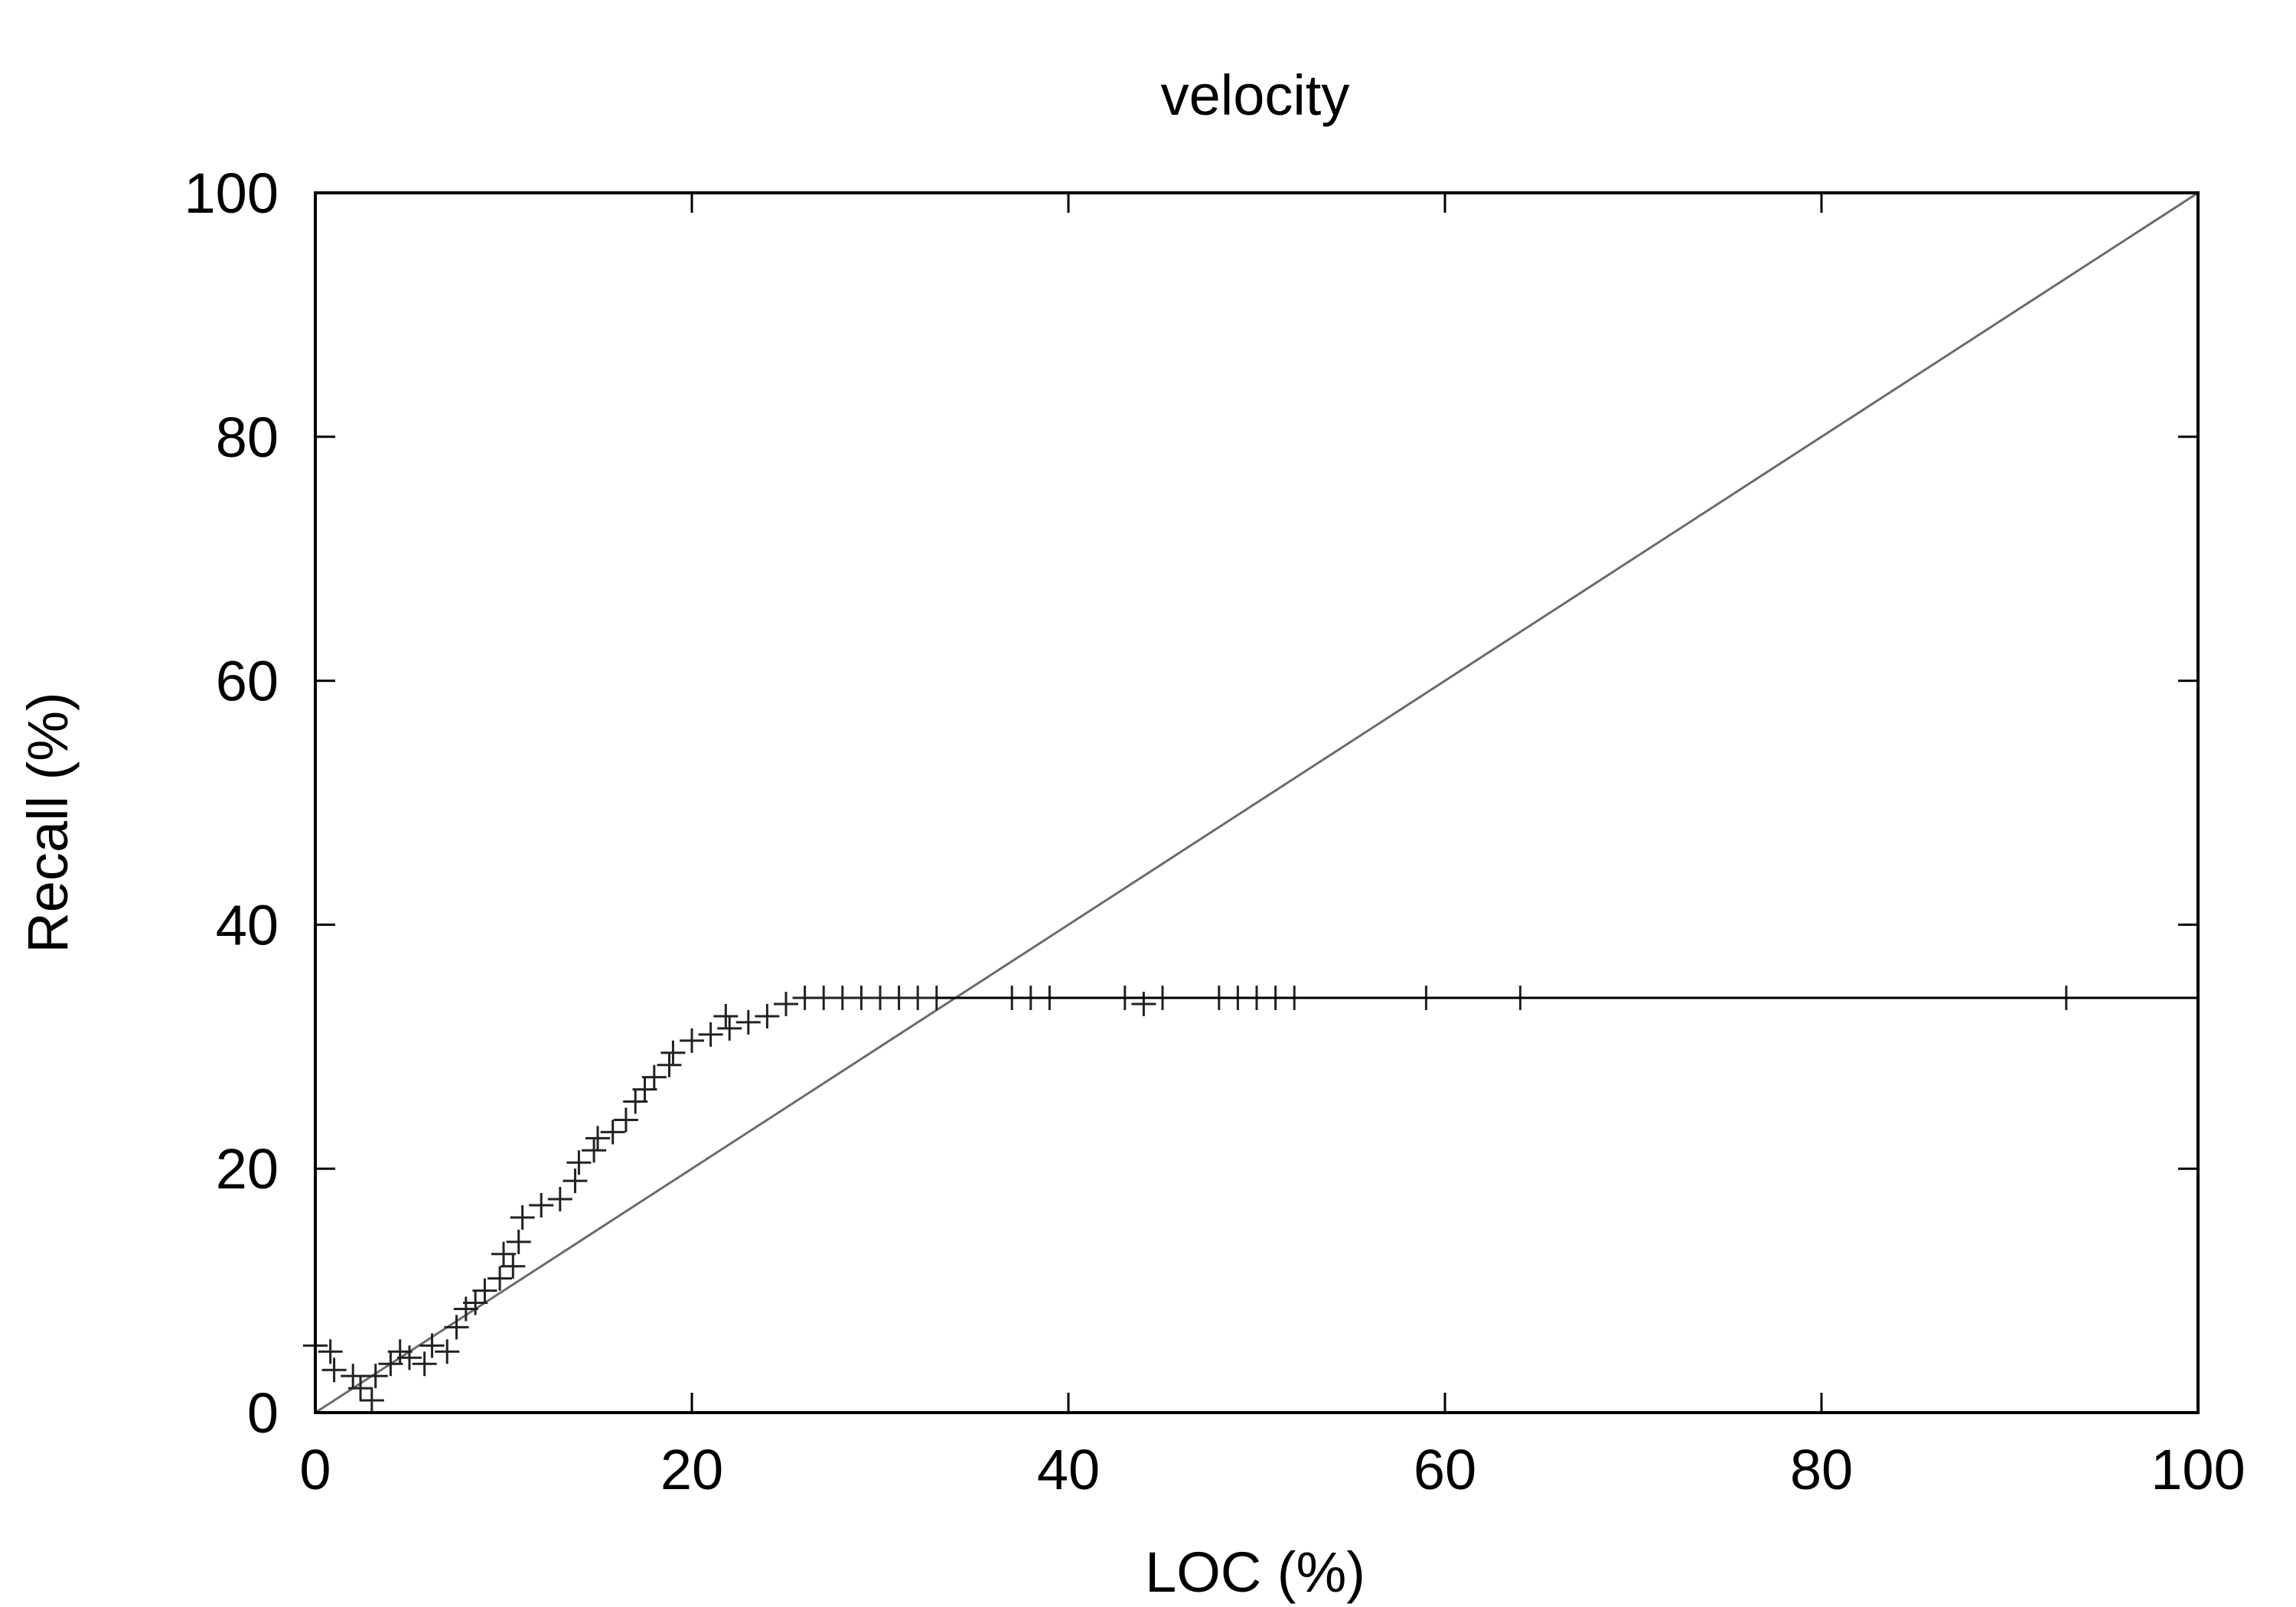 The width and height of the screenshot is (2296, 1607). What do you see at coordinates (231, 193) in the screenshot?
I see `y-tick-label-5: 100` at bounding box center [231, 193].